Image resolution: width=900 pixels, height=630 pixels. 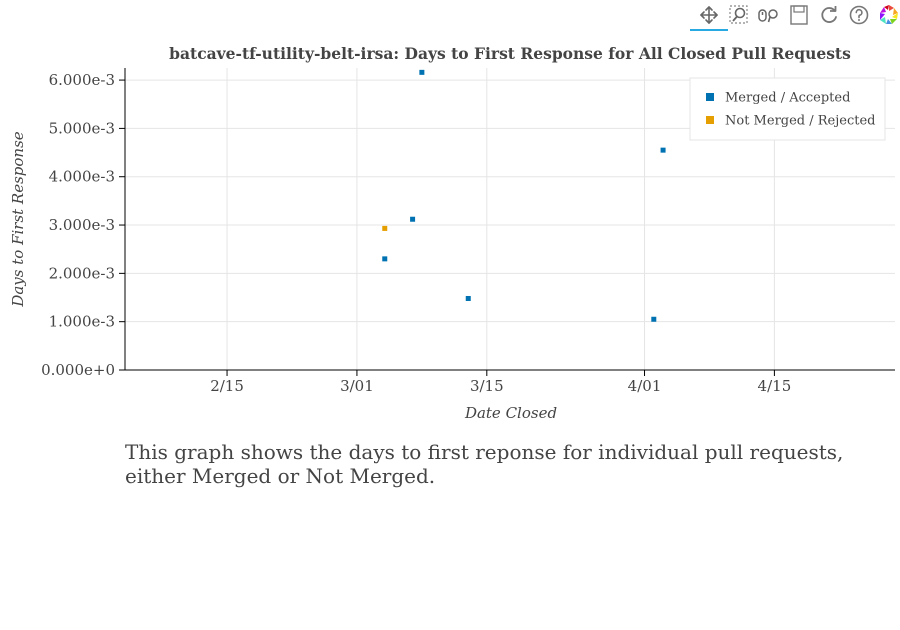 I want to click on wheel-zoom-icon, so click(x=768, y=16).